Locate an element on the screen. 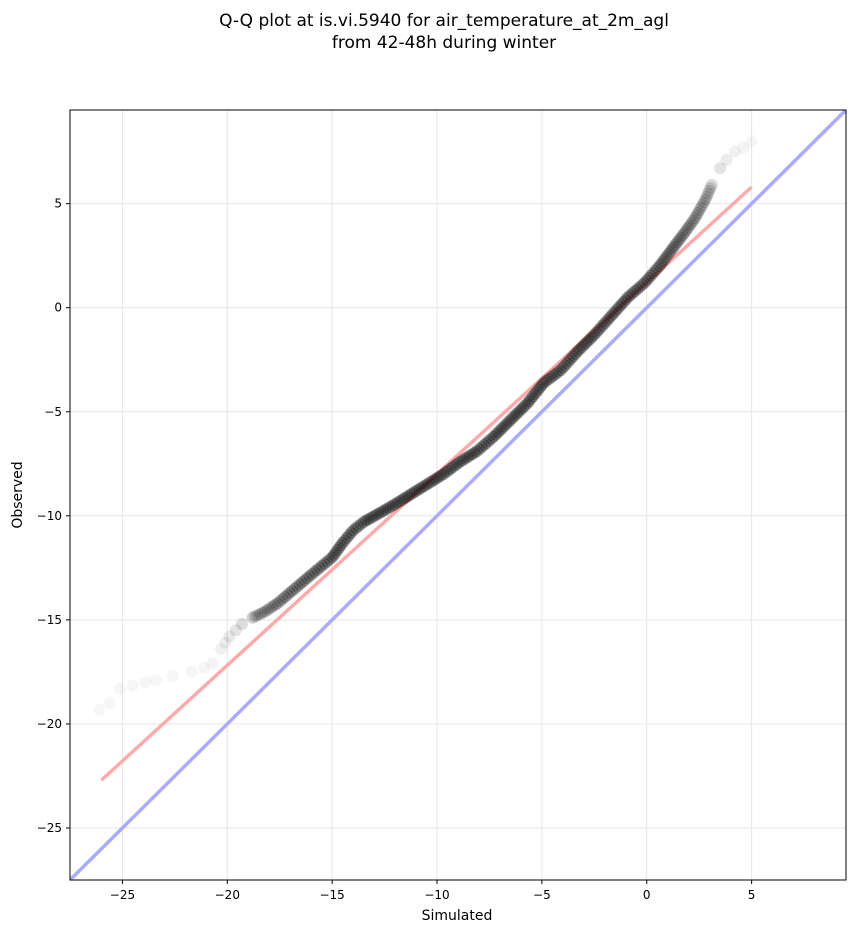  x-tick-label: −5 is located at coordinates (542, 895).